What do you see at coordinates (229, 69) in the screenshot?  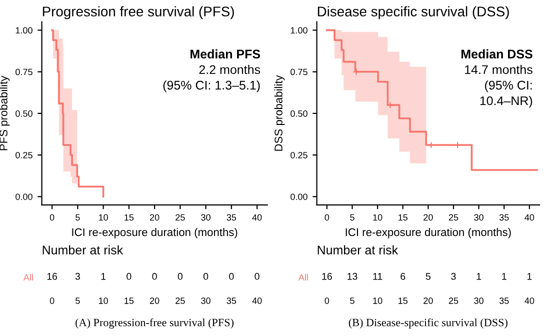 I see `annotation: 2.2 months` at bounding box center [229, 69].